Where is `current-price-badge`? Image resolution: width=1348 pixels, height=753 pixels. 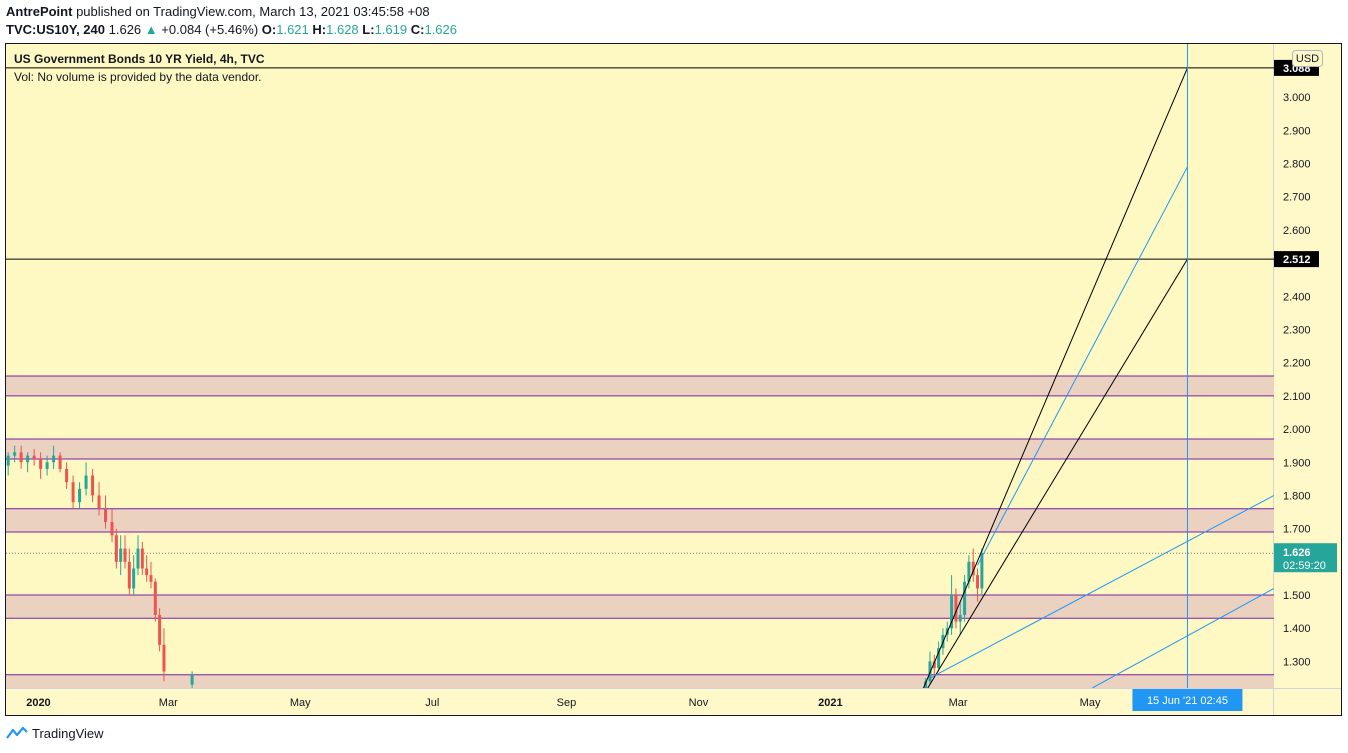 current-price-badge is located at coordinates (1305, 558).